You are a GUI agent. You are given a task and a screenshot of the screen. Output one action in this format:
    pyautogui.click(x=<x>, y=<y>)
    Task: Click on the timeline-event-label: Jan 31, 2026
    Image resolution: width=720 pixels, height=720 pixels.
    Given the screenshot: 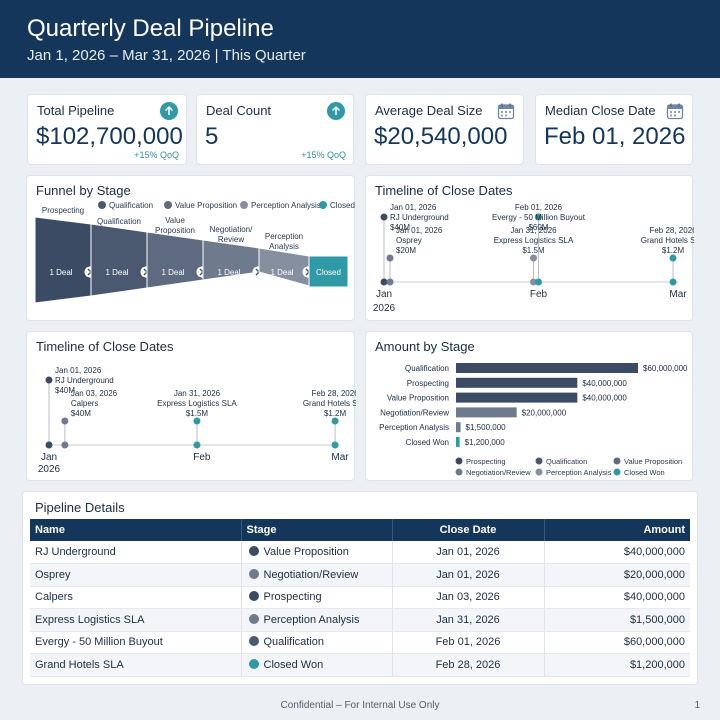 What is the action you would take?
    pyautogui.click(x=197, y=393)
    